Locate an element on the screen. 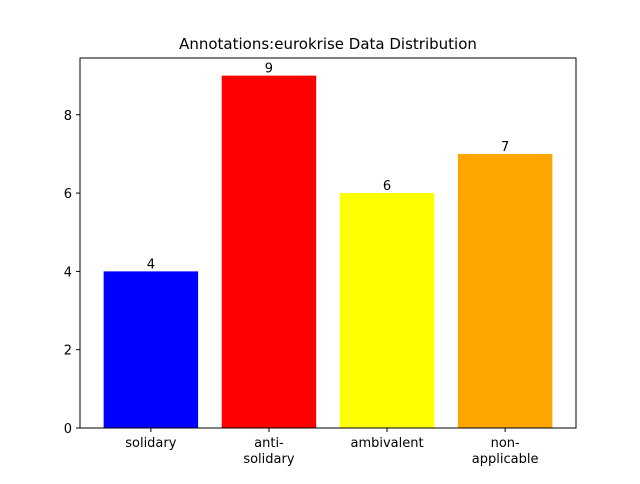  y-tick-label: 4 is located at coordinates (68, 272).